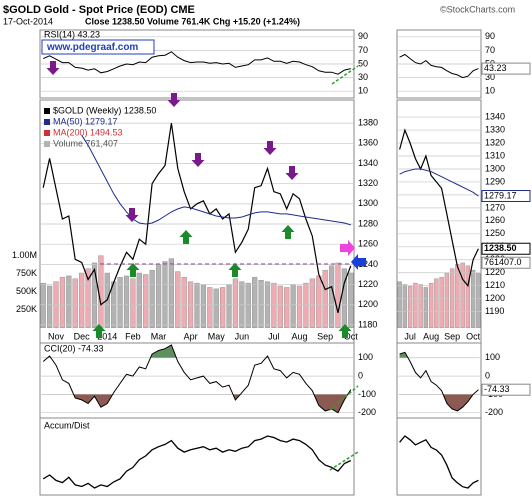  I want to click on cci-low-fill, so click(439, 402).